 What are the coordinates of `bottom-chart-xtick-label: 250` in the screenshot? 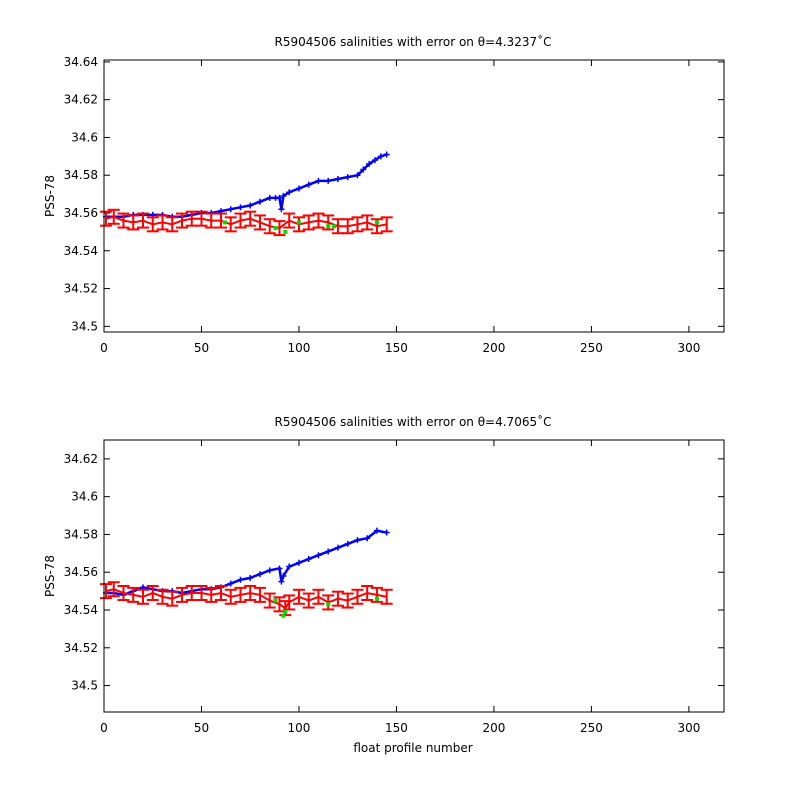 It's located at (591, 728).